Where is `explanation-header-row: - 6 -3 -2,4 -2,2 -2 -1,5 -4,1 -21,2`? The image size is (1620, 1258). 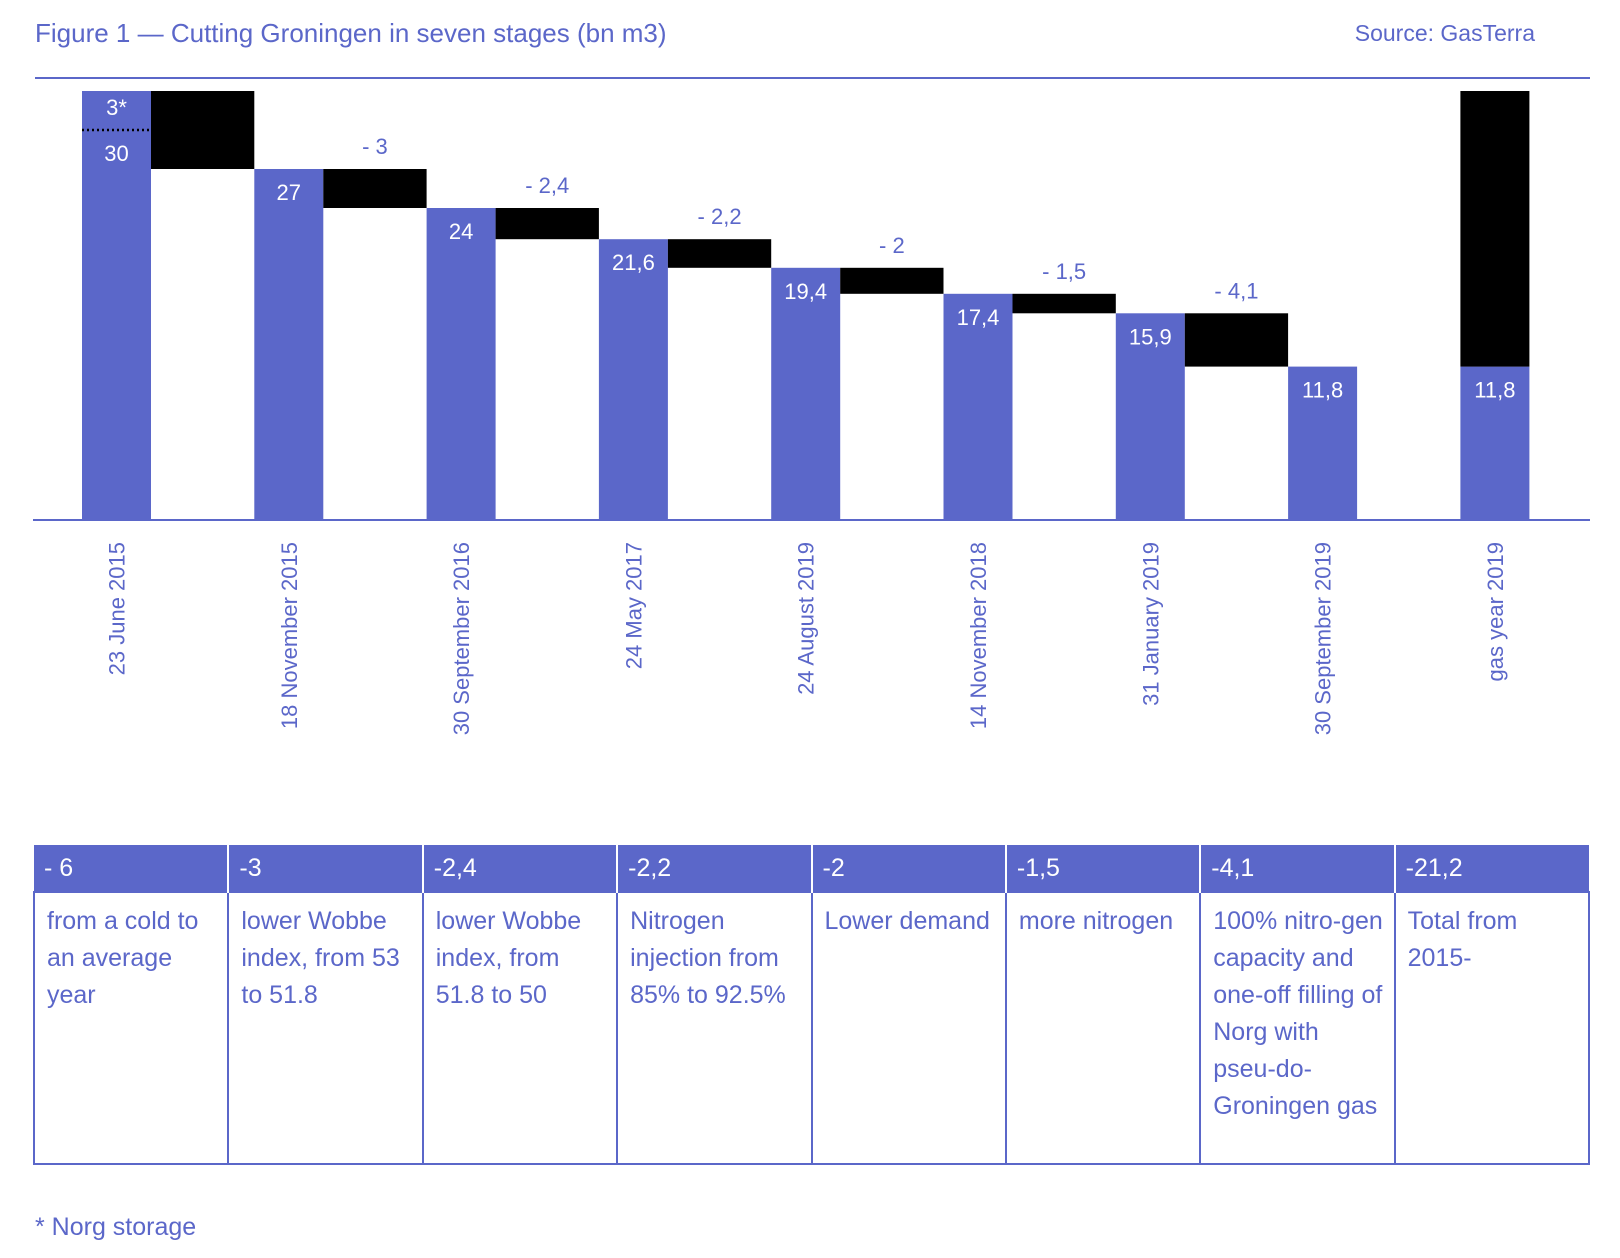 explanation-header-row: - 6 -3 -2,4 -2,2 -2 -1,5 -4,1 -21,2 is located at coordinates (811, 868).